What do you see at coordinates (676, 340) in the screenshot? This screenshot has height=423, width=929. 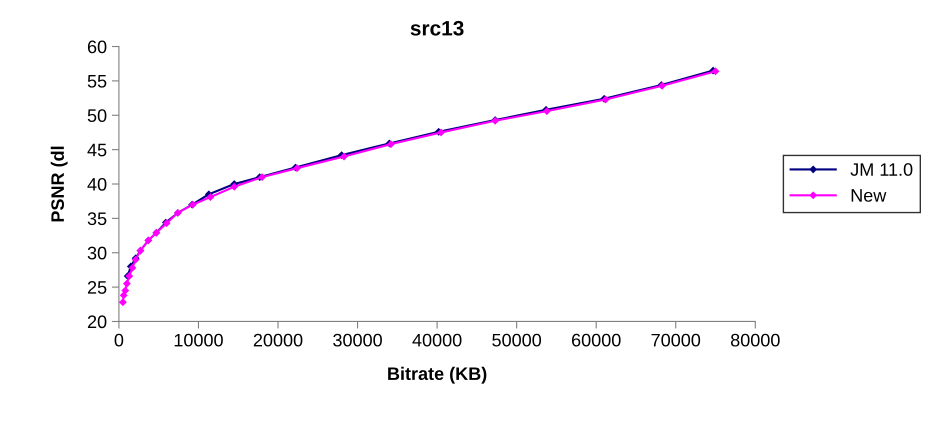 I see `x-tick-label: 70000` at bounding box center [676, 340].